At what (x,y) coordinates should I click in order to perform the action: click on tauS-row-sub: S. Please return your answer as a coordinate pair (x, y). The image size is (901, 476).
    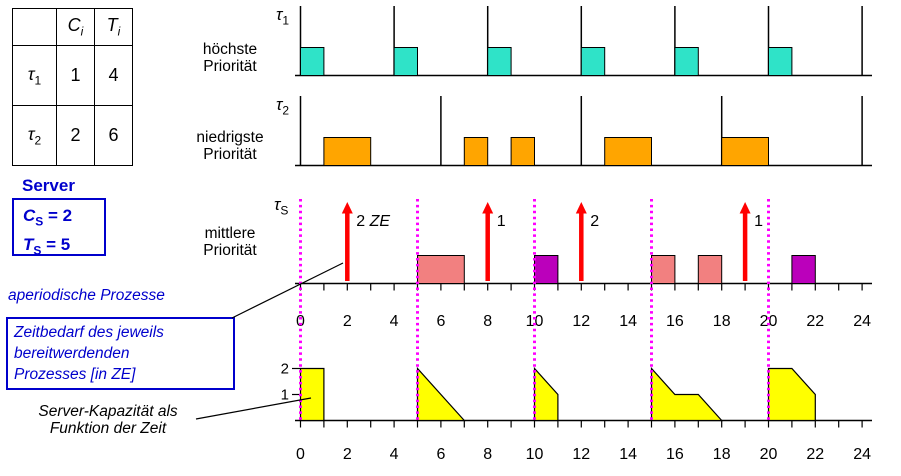
    Looking at the image, I should click on (284, 210).